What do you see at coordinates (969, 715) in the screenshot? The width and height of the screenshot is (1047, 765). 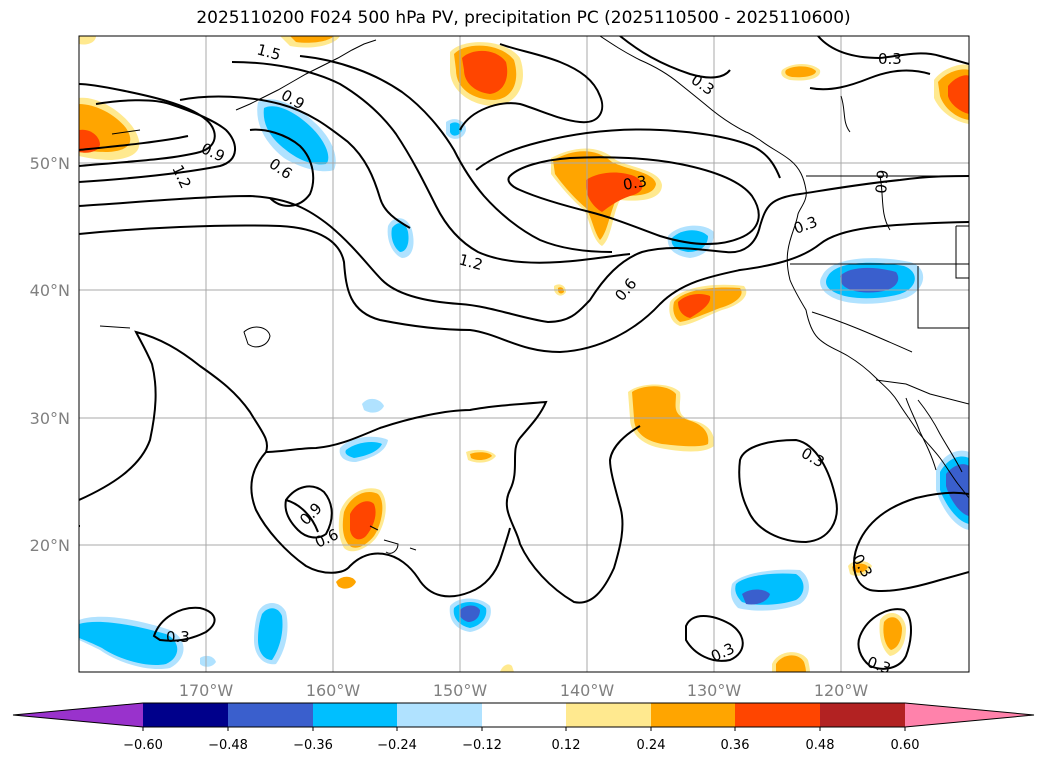 I see `colorbar-extend-high` at bounding box center [969, 715].